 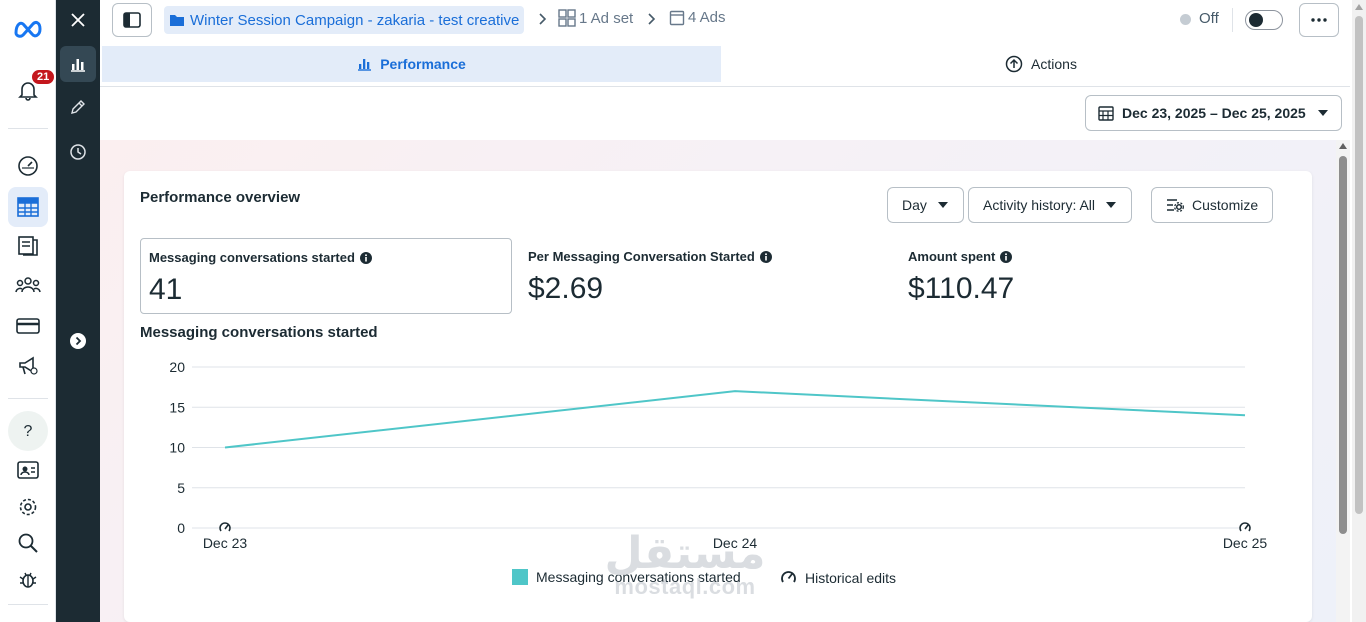 What do you see at coordinates (566, 288) in the screenshot?
I see `metric-value: $2.69` at bounding box center [566, 288].